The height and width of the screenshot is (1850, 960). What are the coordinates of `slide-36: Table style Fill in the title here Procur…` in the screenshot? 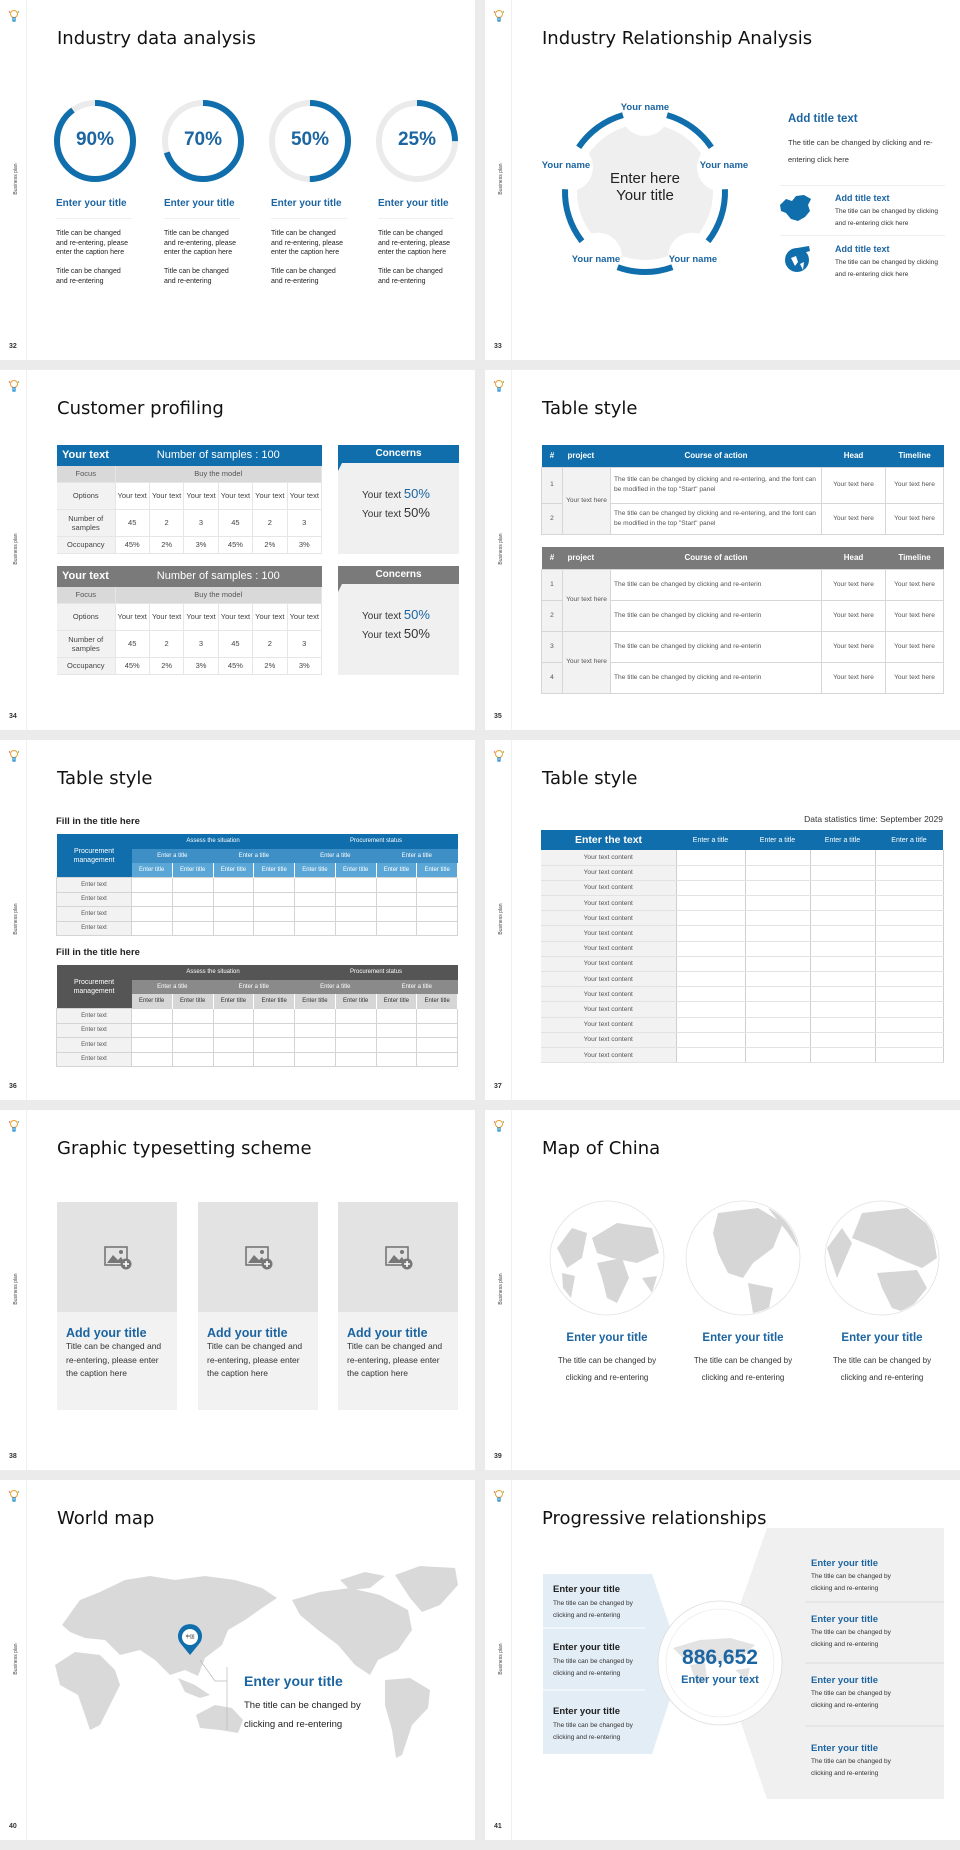 It's located at (237, 920).